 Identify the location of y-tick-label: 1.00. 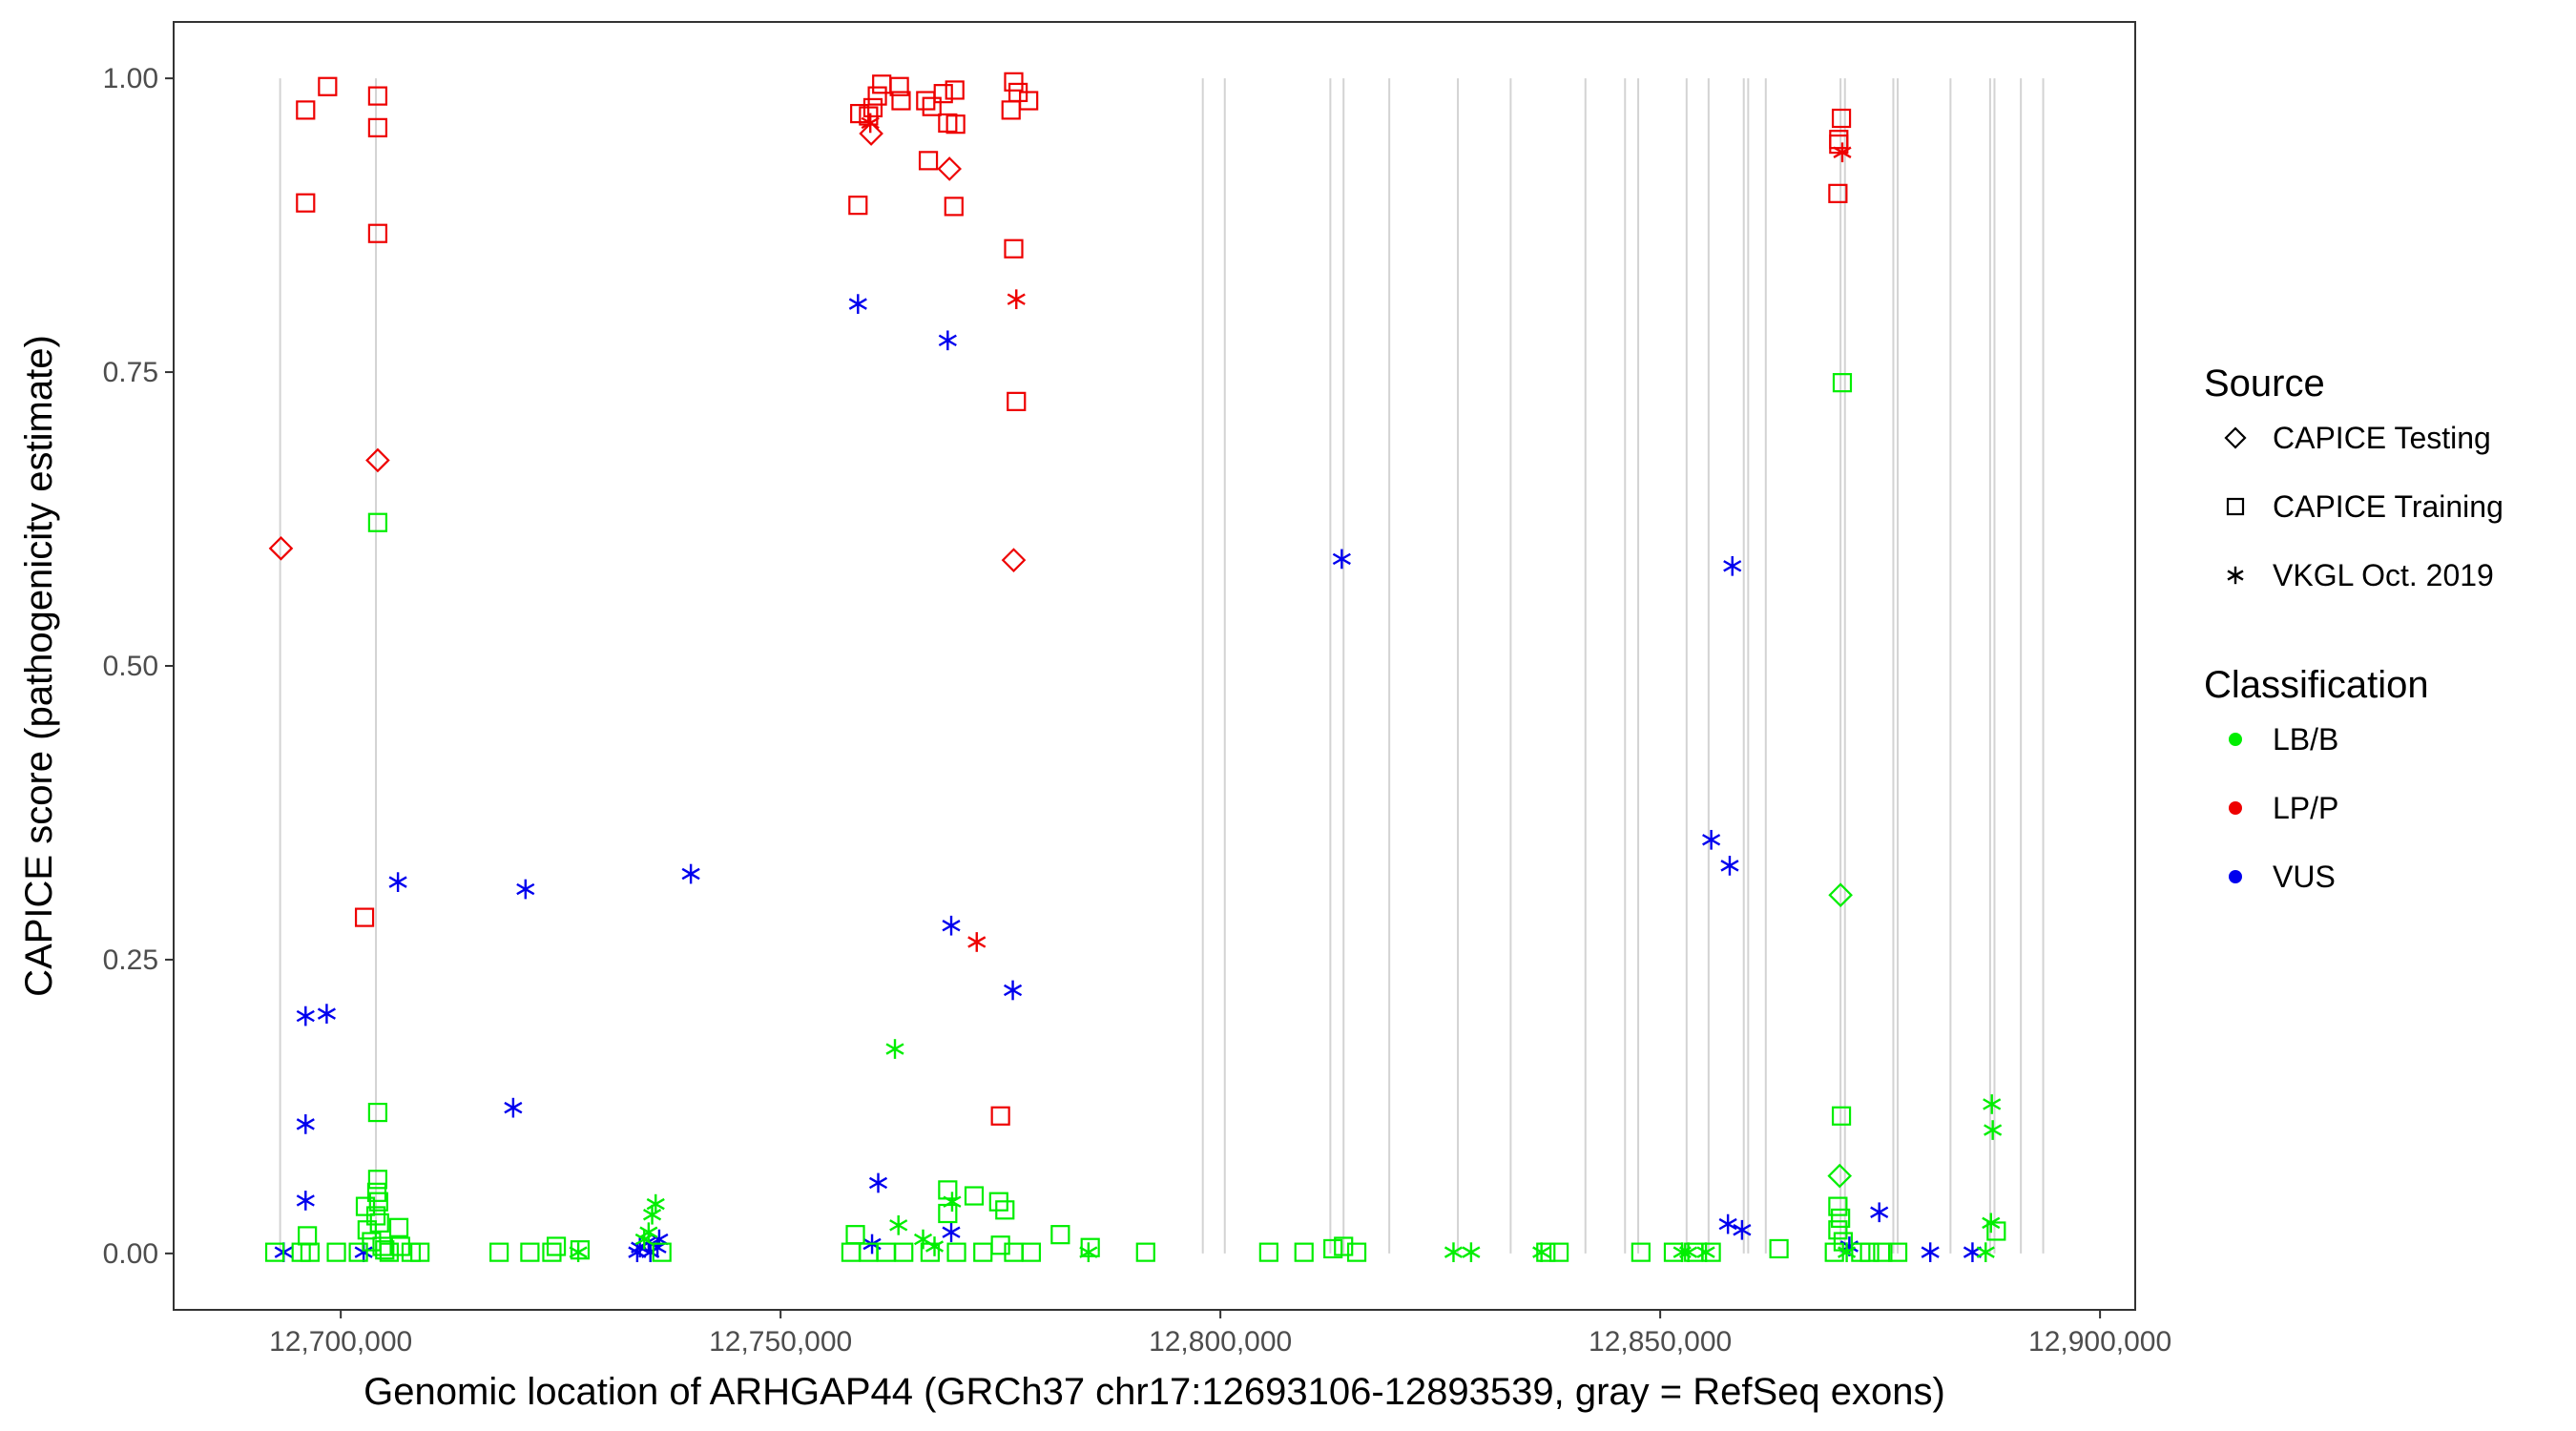
(130, 78).